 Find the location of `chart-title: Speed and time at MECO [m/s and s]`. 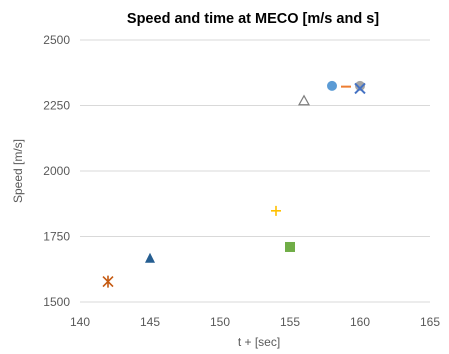

chart-title: Speed and time at MECO [m/s and s] is located at coordinates (253, 19).